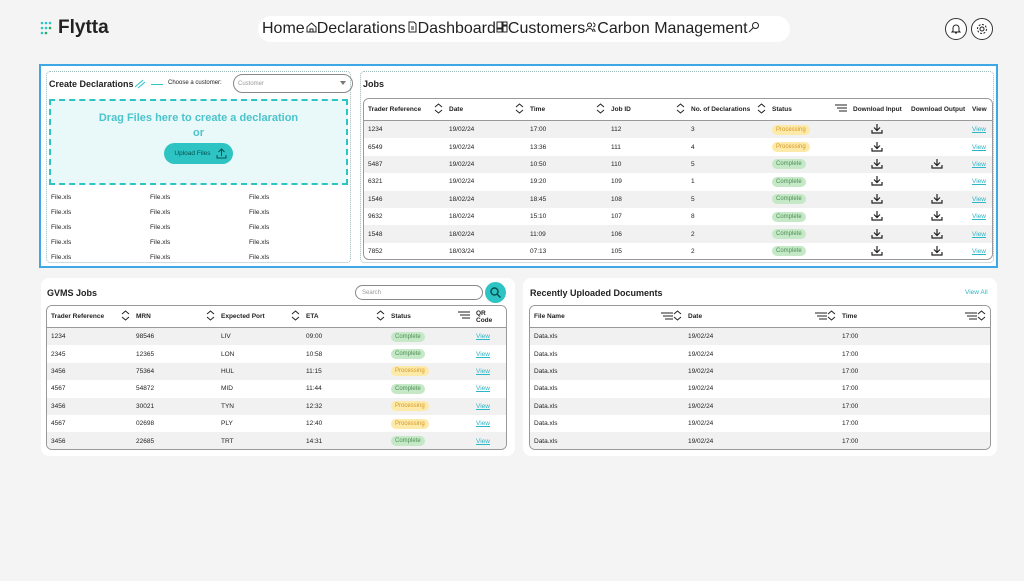  What do you see at coordinates (263, 316) in the screenshot?
I see `column-header: Expected Port` at bounding box center [263, 316].